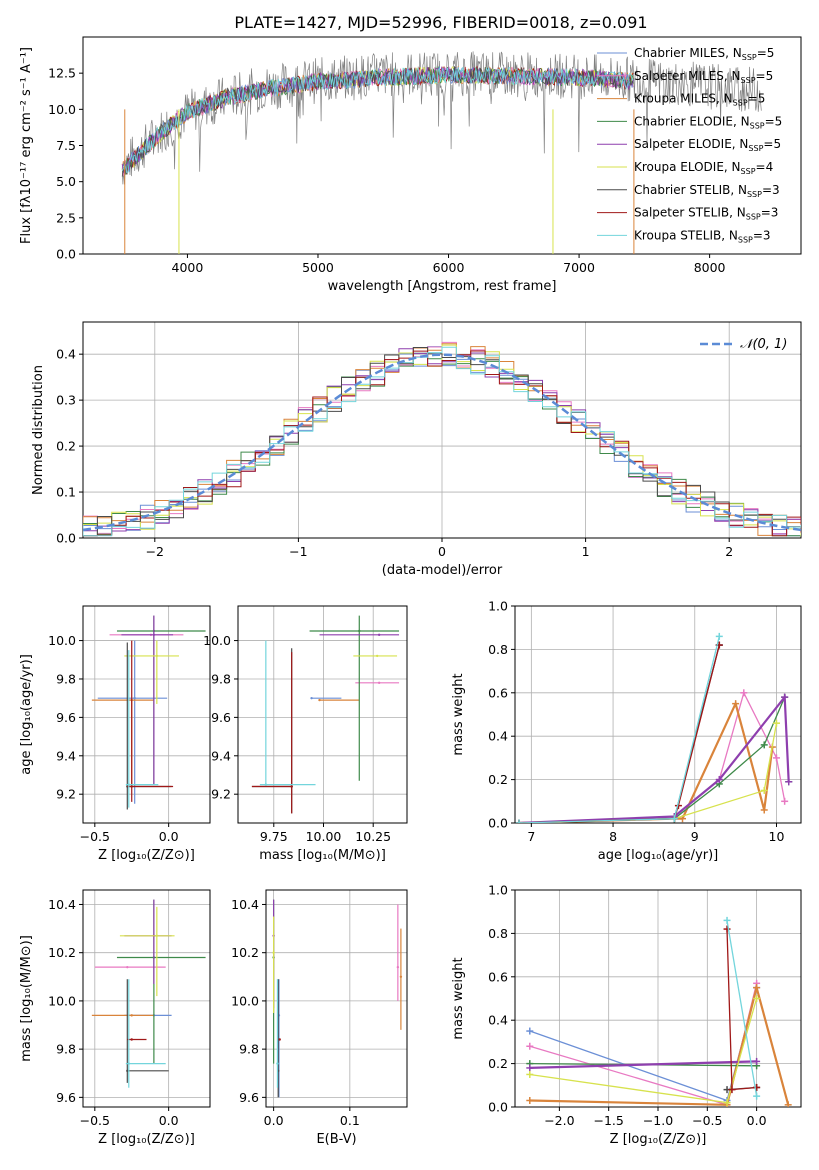 The width and height of the screenshot is (819, 1170). I want to click on x-tick-label: 10.00, so click(324, 836).